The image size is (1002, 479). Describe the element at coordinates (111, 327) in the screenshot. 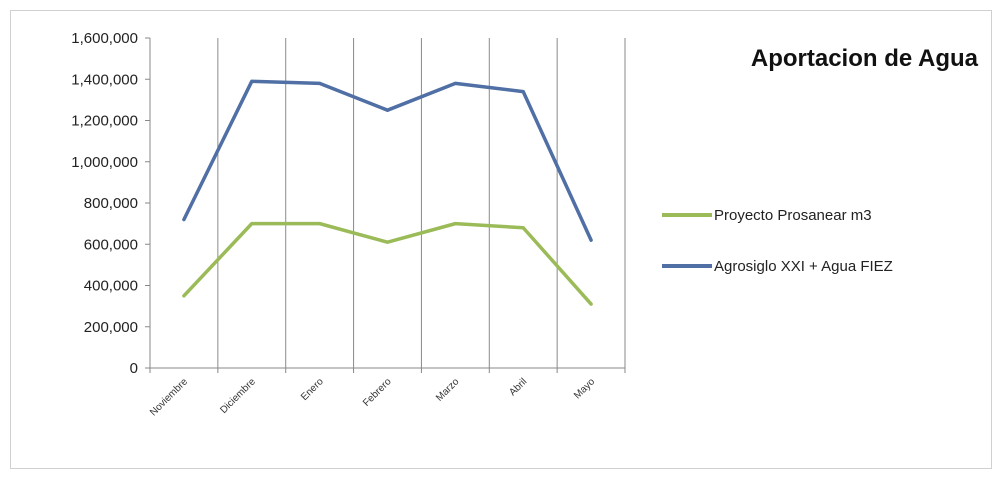

I see `y-tick-label: 200,000` at that location.